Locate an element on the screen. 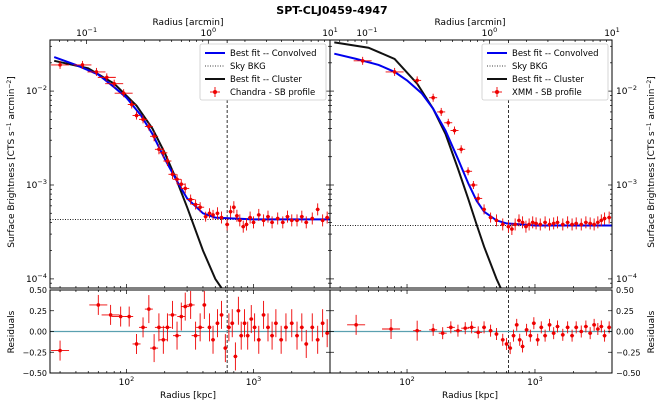 This screenshot has width=664, height=415. svg-text: XMM - SB profile is located at coordinates (547, 93).